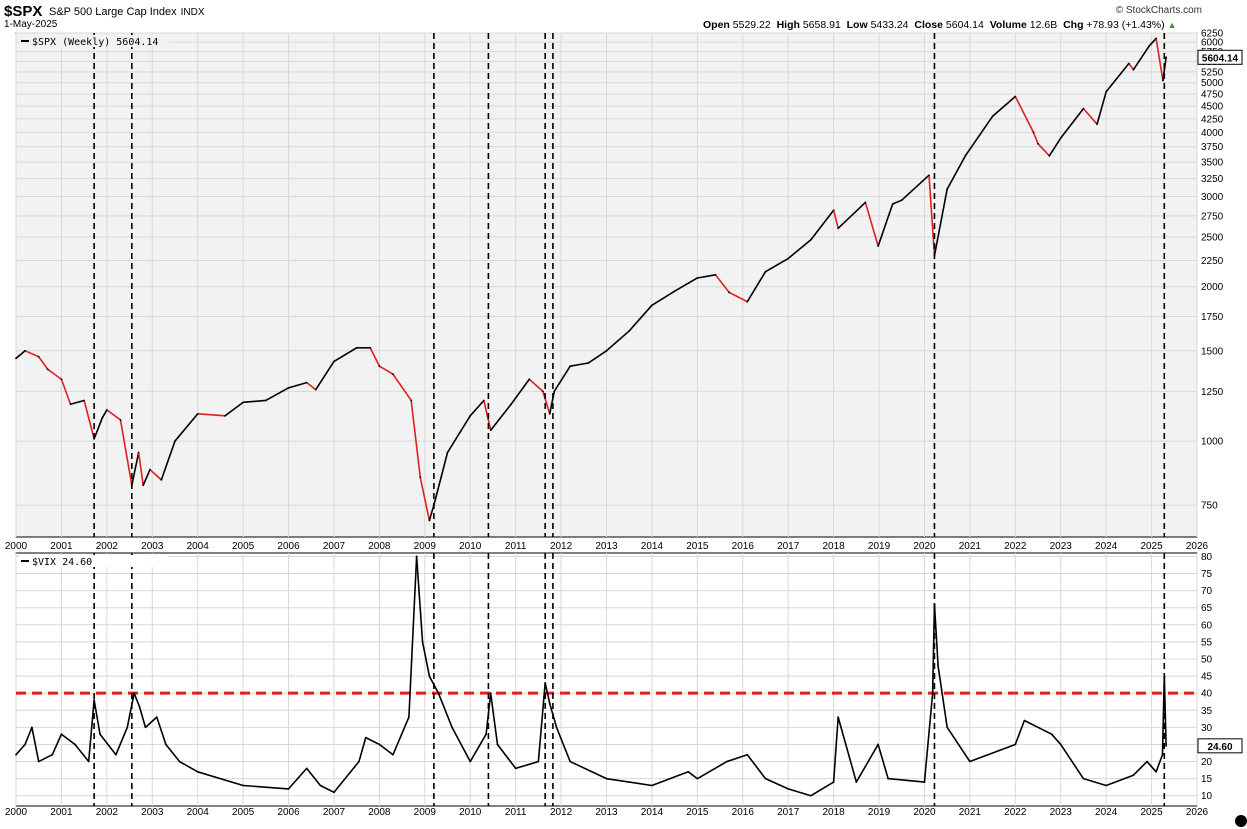  Describe the element at coordinates (95, 42) in the screenshot. I see `spx-legend-label: $SPX (Weekly) 5604.14` at that location.